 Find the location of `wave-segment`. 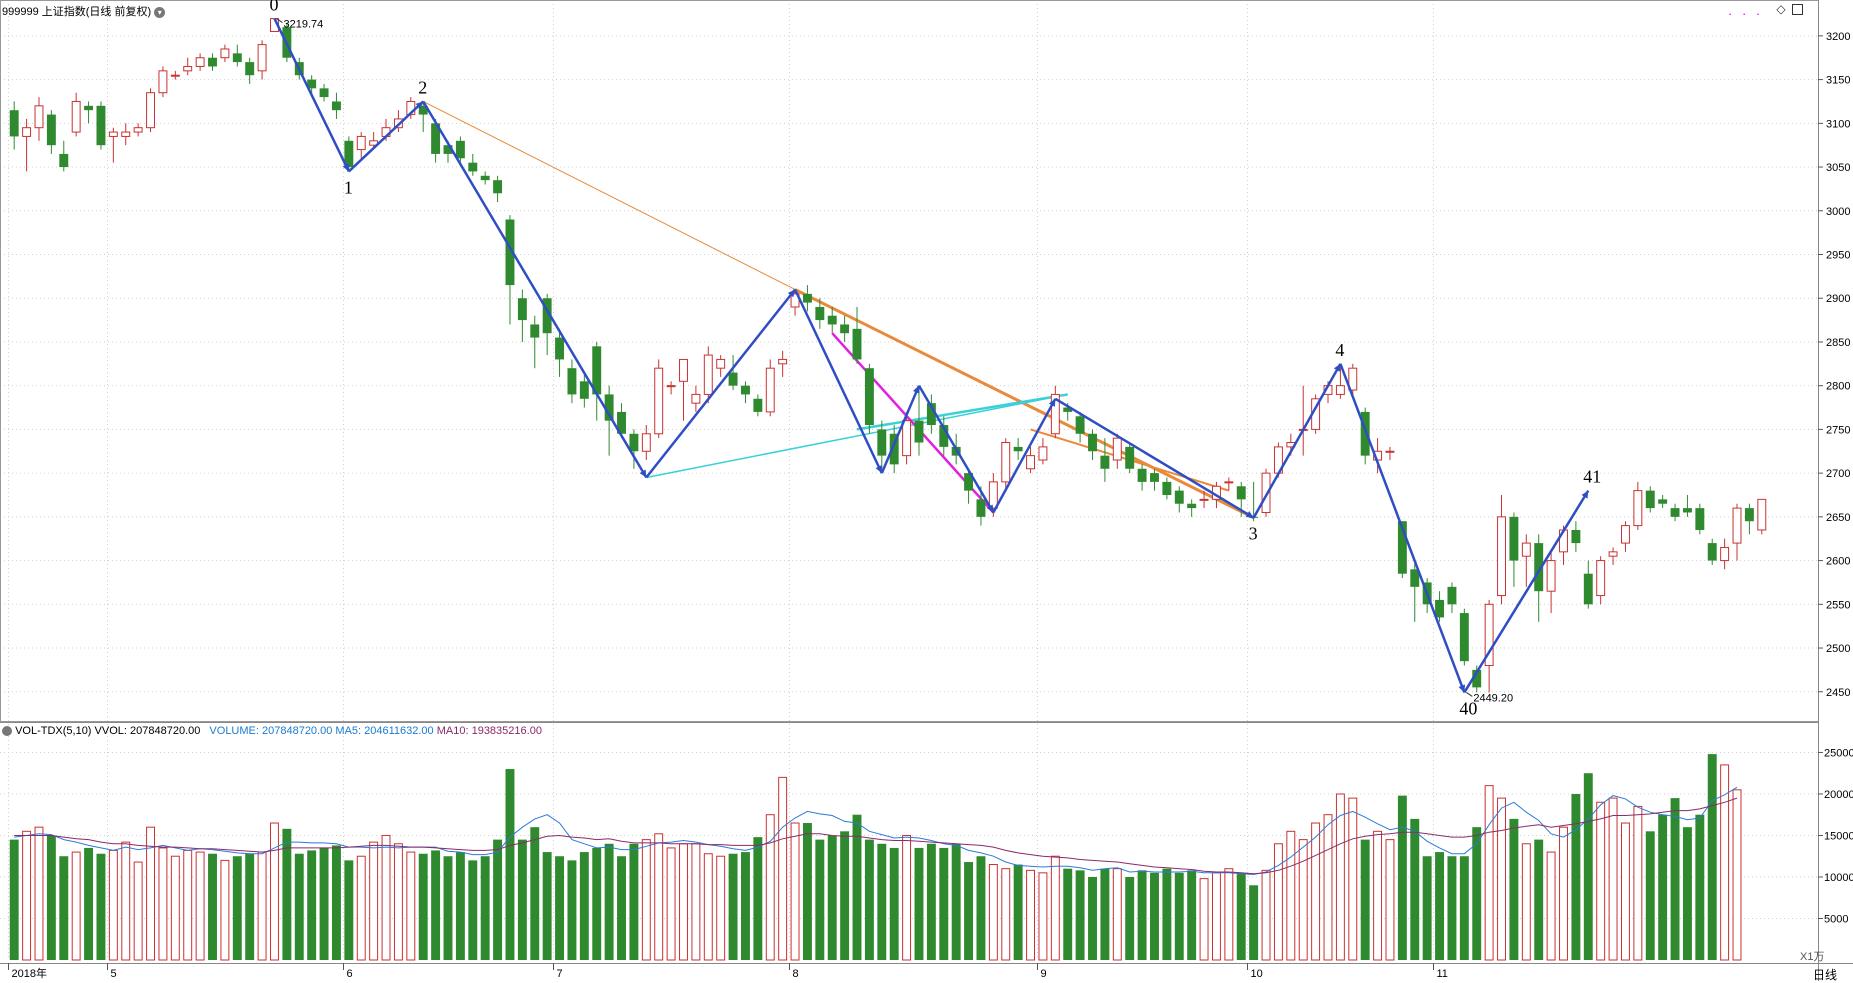

wave-segment is located at coordinates (1154, 458).